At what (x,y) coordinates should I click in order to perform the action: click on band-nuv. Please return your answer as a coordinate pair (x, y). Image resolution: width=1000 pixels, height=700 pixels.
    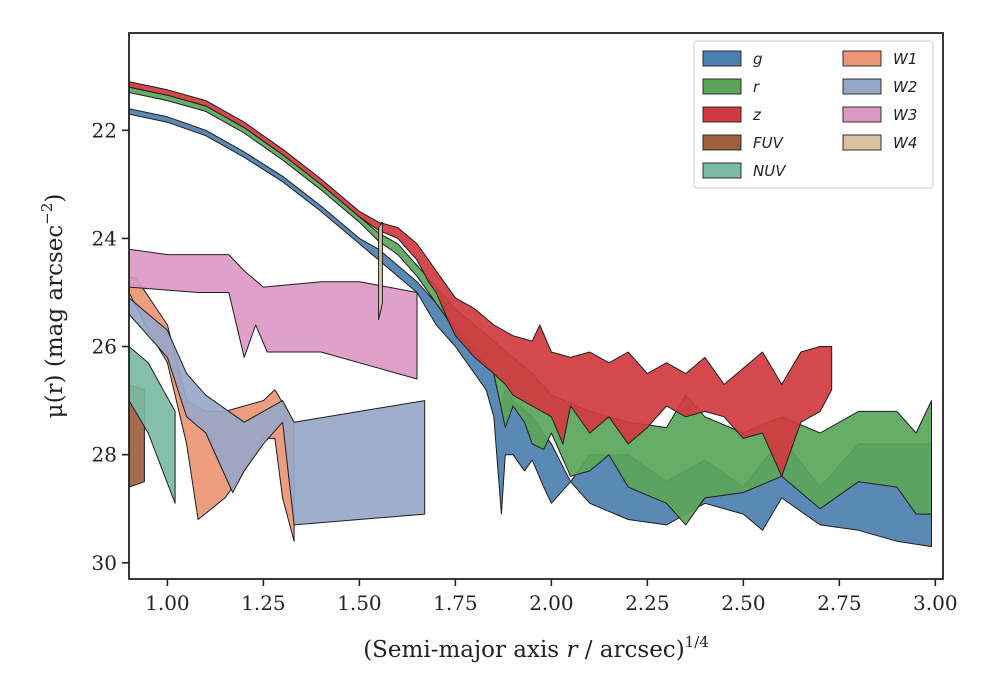
    Looking at the image, I should click on (152, 425).